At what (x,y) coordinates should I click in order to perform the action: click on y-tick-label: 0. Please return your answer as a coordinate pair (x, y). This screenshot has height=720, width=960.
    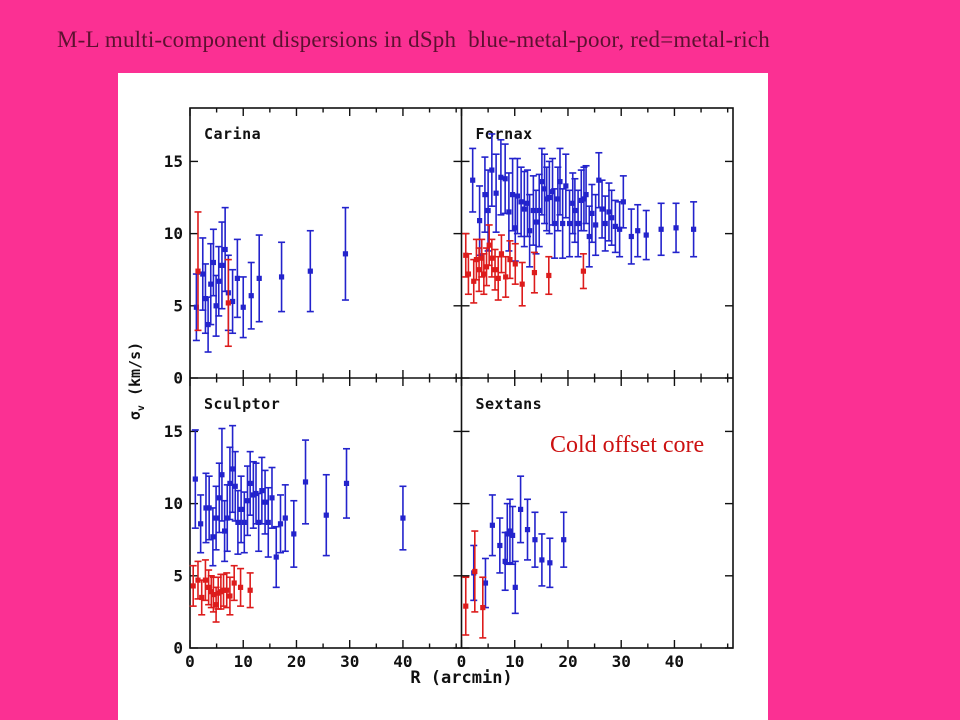
    Looking at the image, I should click on (178, 648).